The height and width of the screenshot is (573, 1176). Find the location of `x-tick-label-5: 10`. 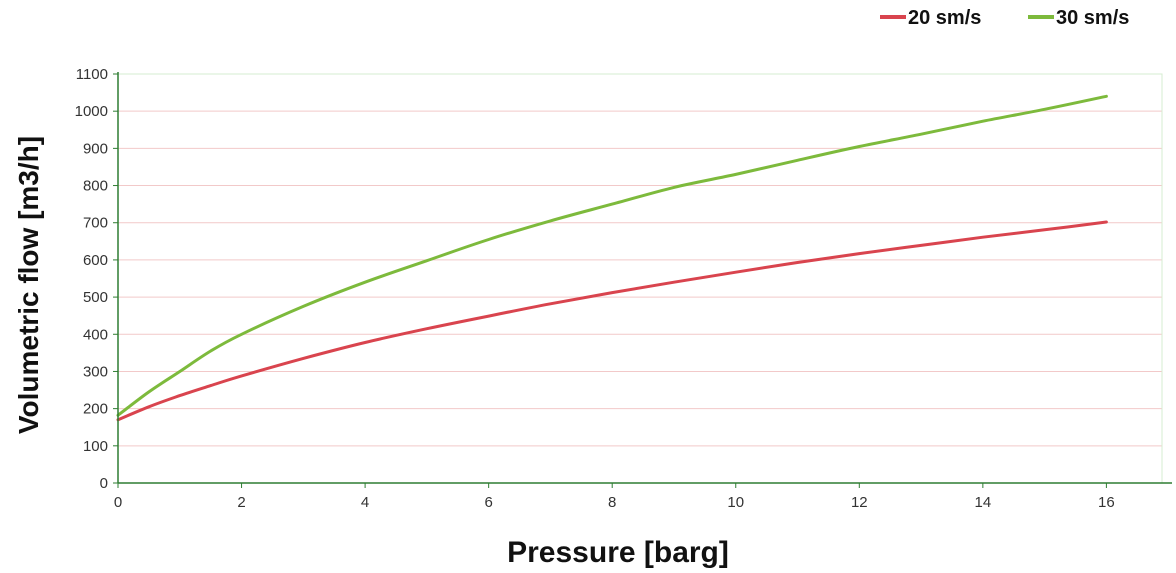

x-tick-label-5: 10 is located at coordinates (735, 502).